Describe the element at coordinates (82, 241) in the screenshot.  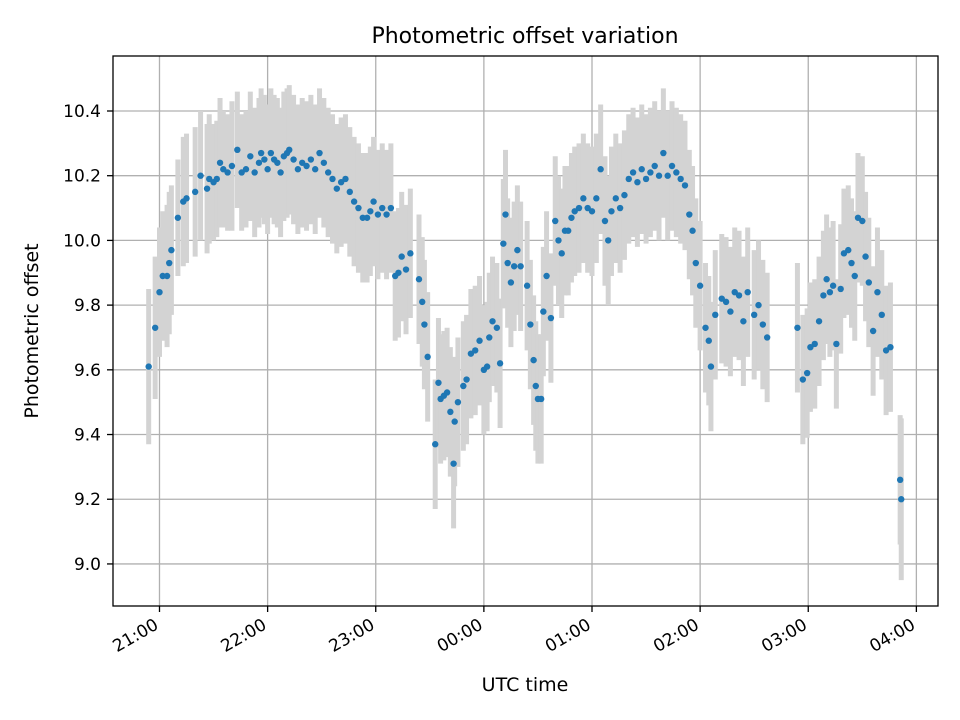
I see `y-tick-label: 10.0` at that location.